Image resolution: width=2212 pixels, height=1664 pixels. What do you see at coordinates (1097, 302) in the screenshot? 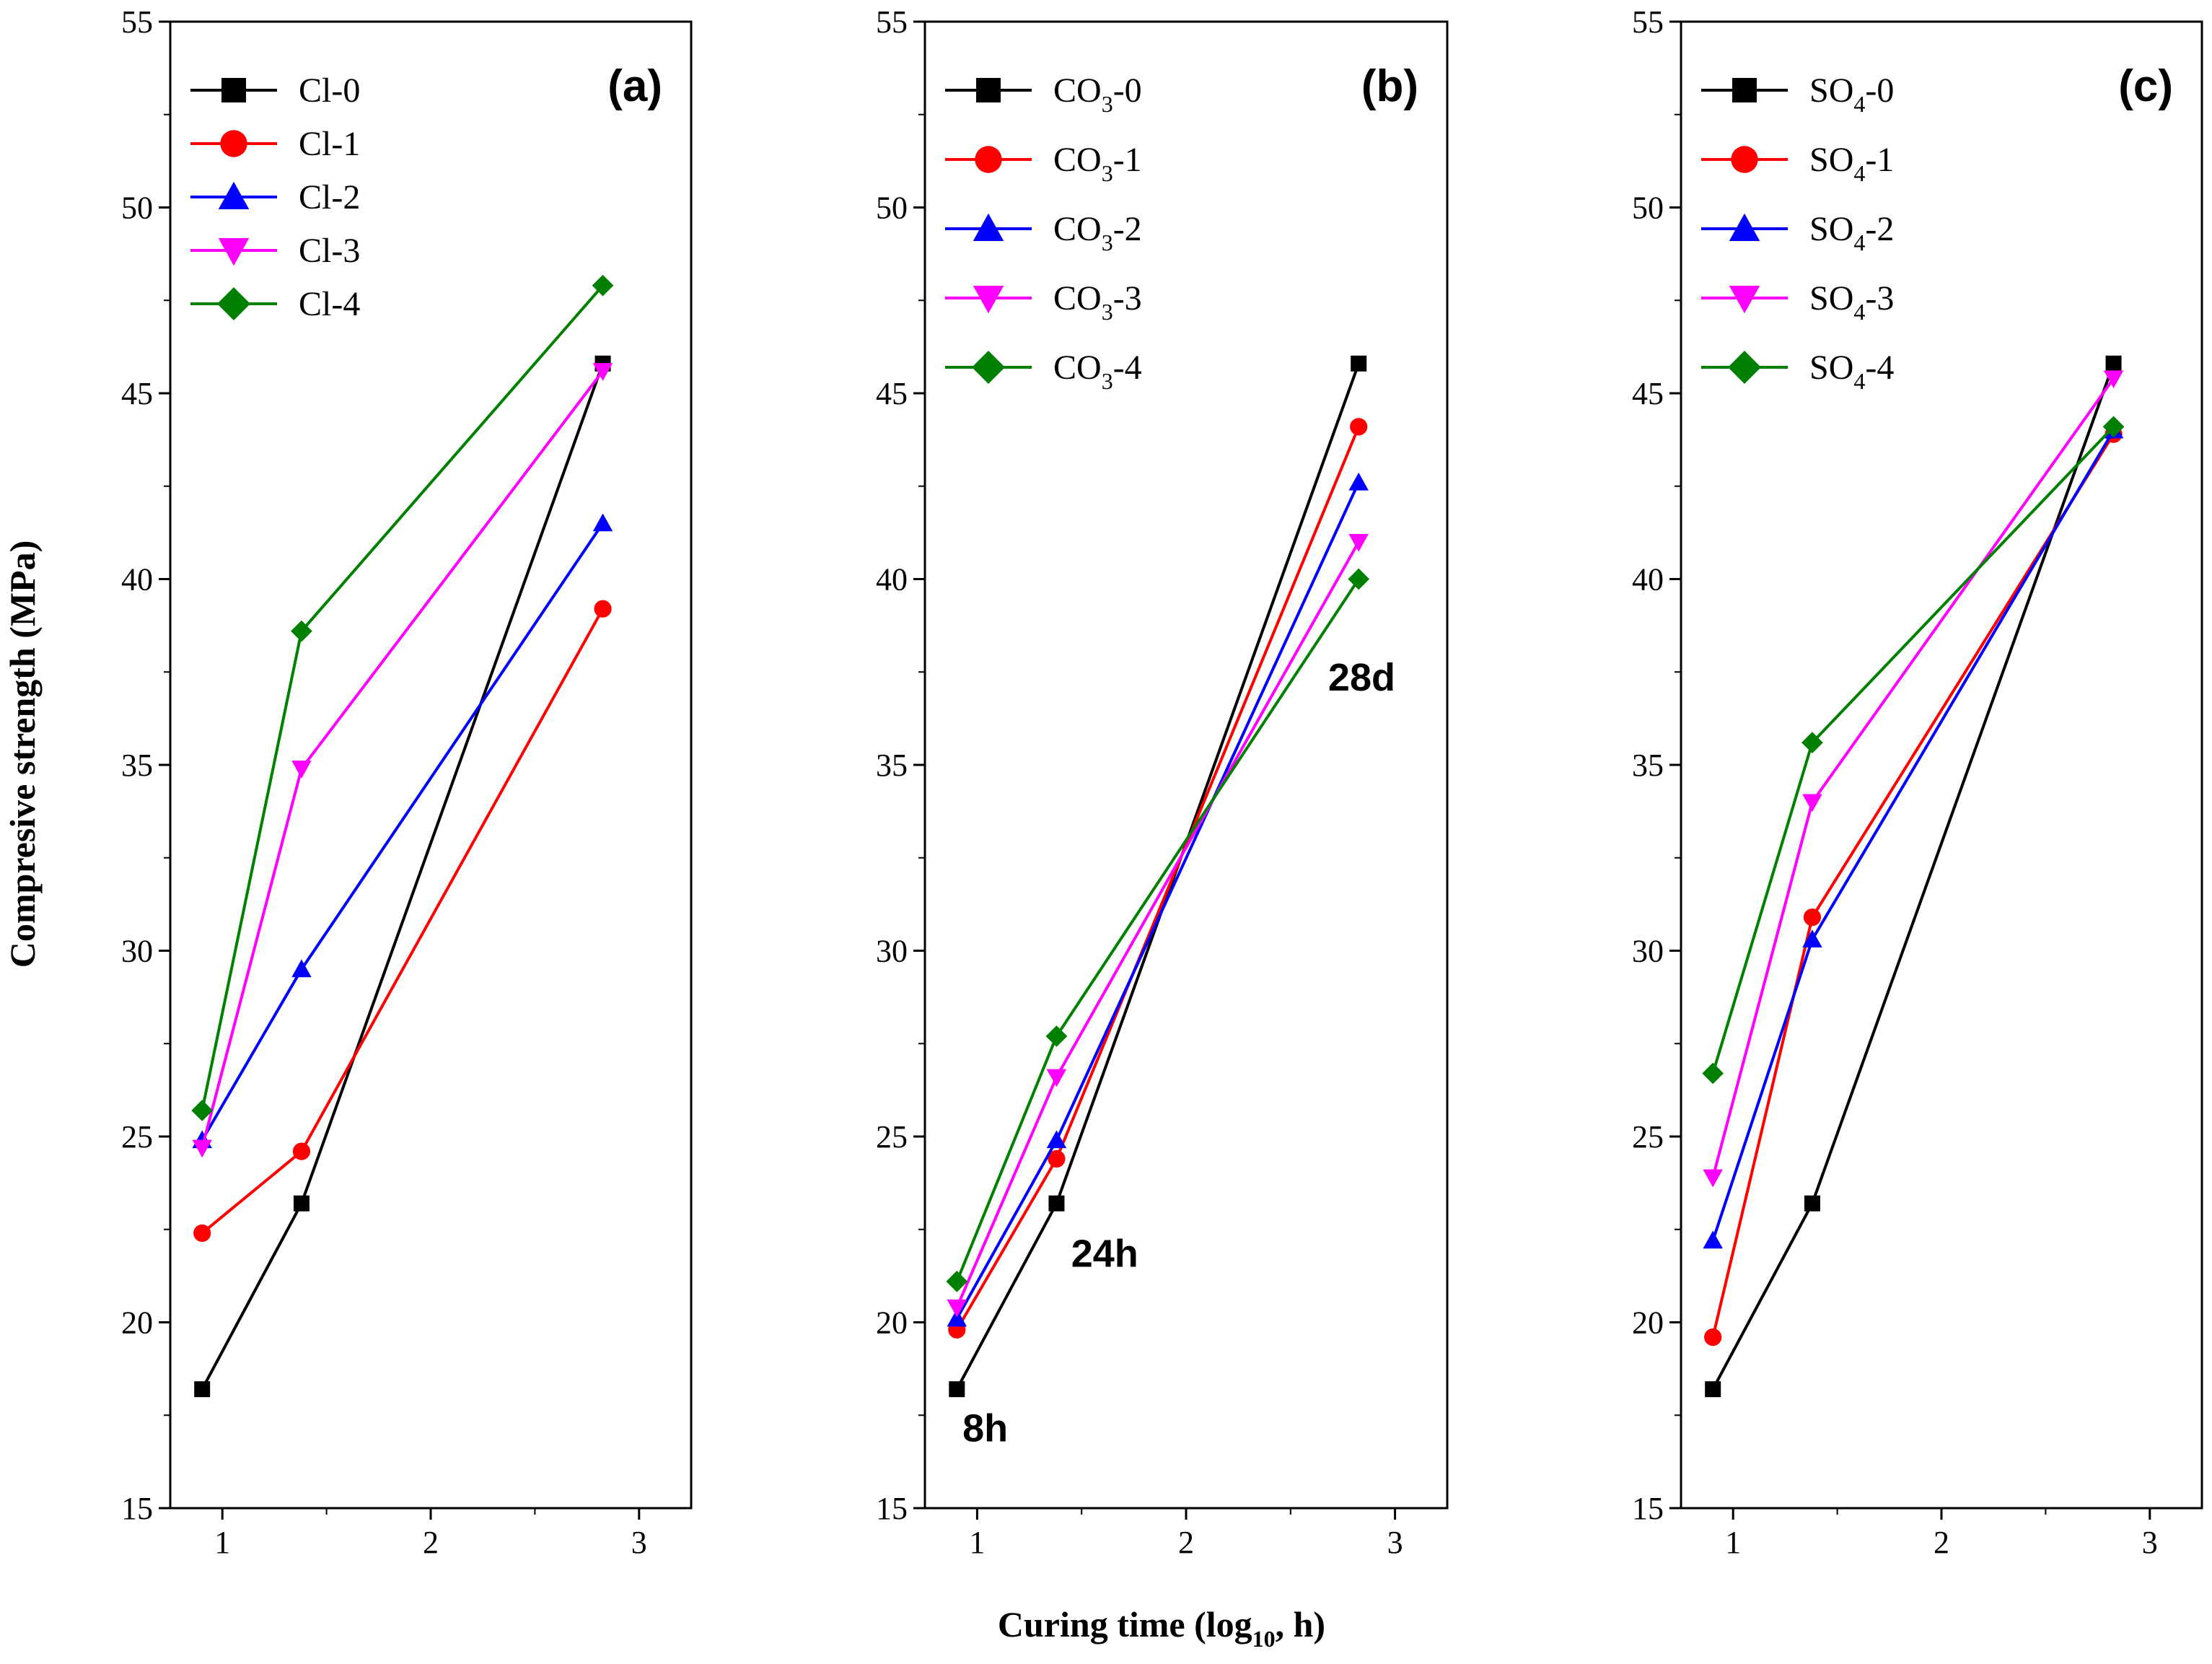
I see `legend-label: CO3-3` at bounding box center [1097, 302].